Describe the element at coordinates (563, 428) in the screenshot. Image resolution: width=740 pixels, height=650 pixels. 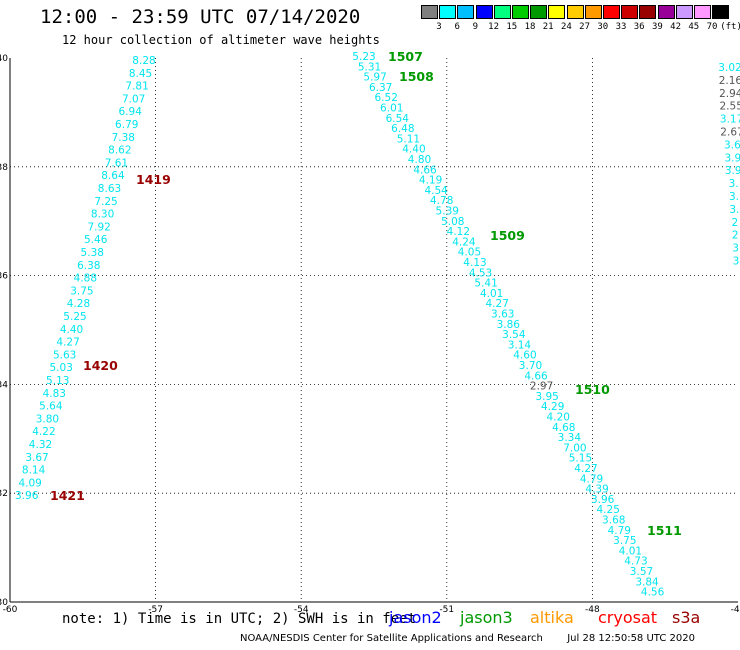
I see `wave-height-value: 4.68` at that location.